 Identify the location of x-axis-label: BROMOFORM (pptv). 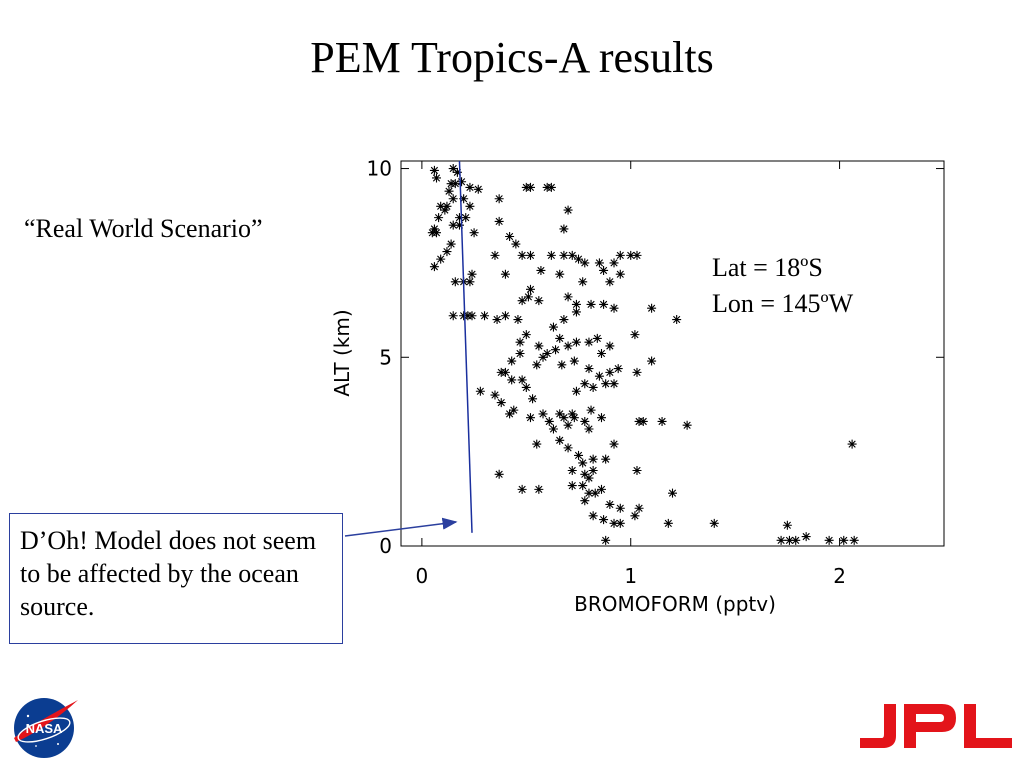
(675, 604).